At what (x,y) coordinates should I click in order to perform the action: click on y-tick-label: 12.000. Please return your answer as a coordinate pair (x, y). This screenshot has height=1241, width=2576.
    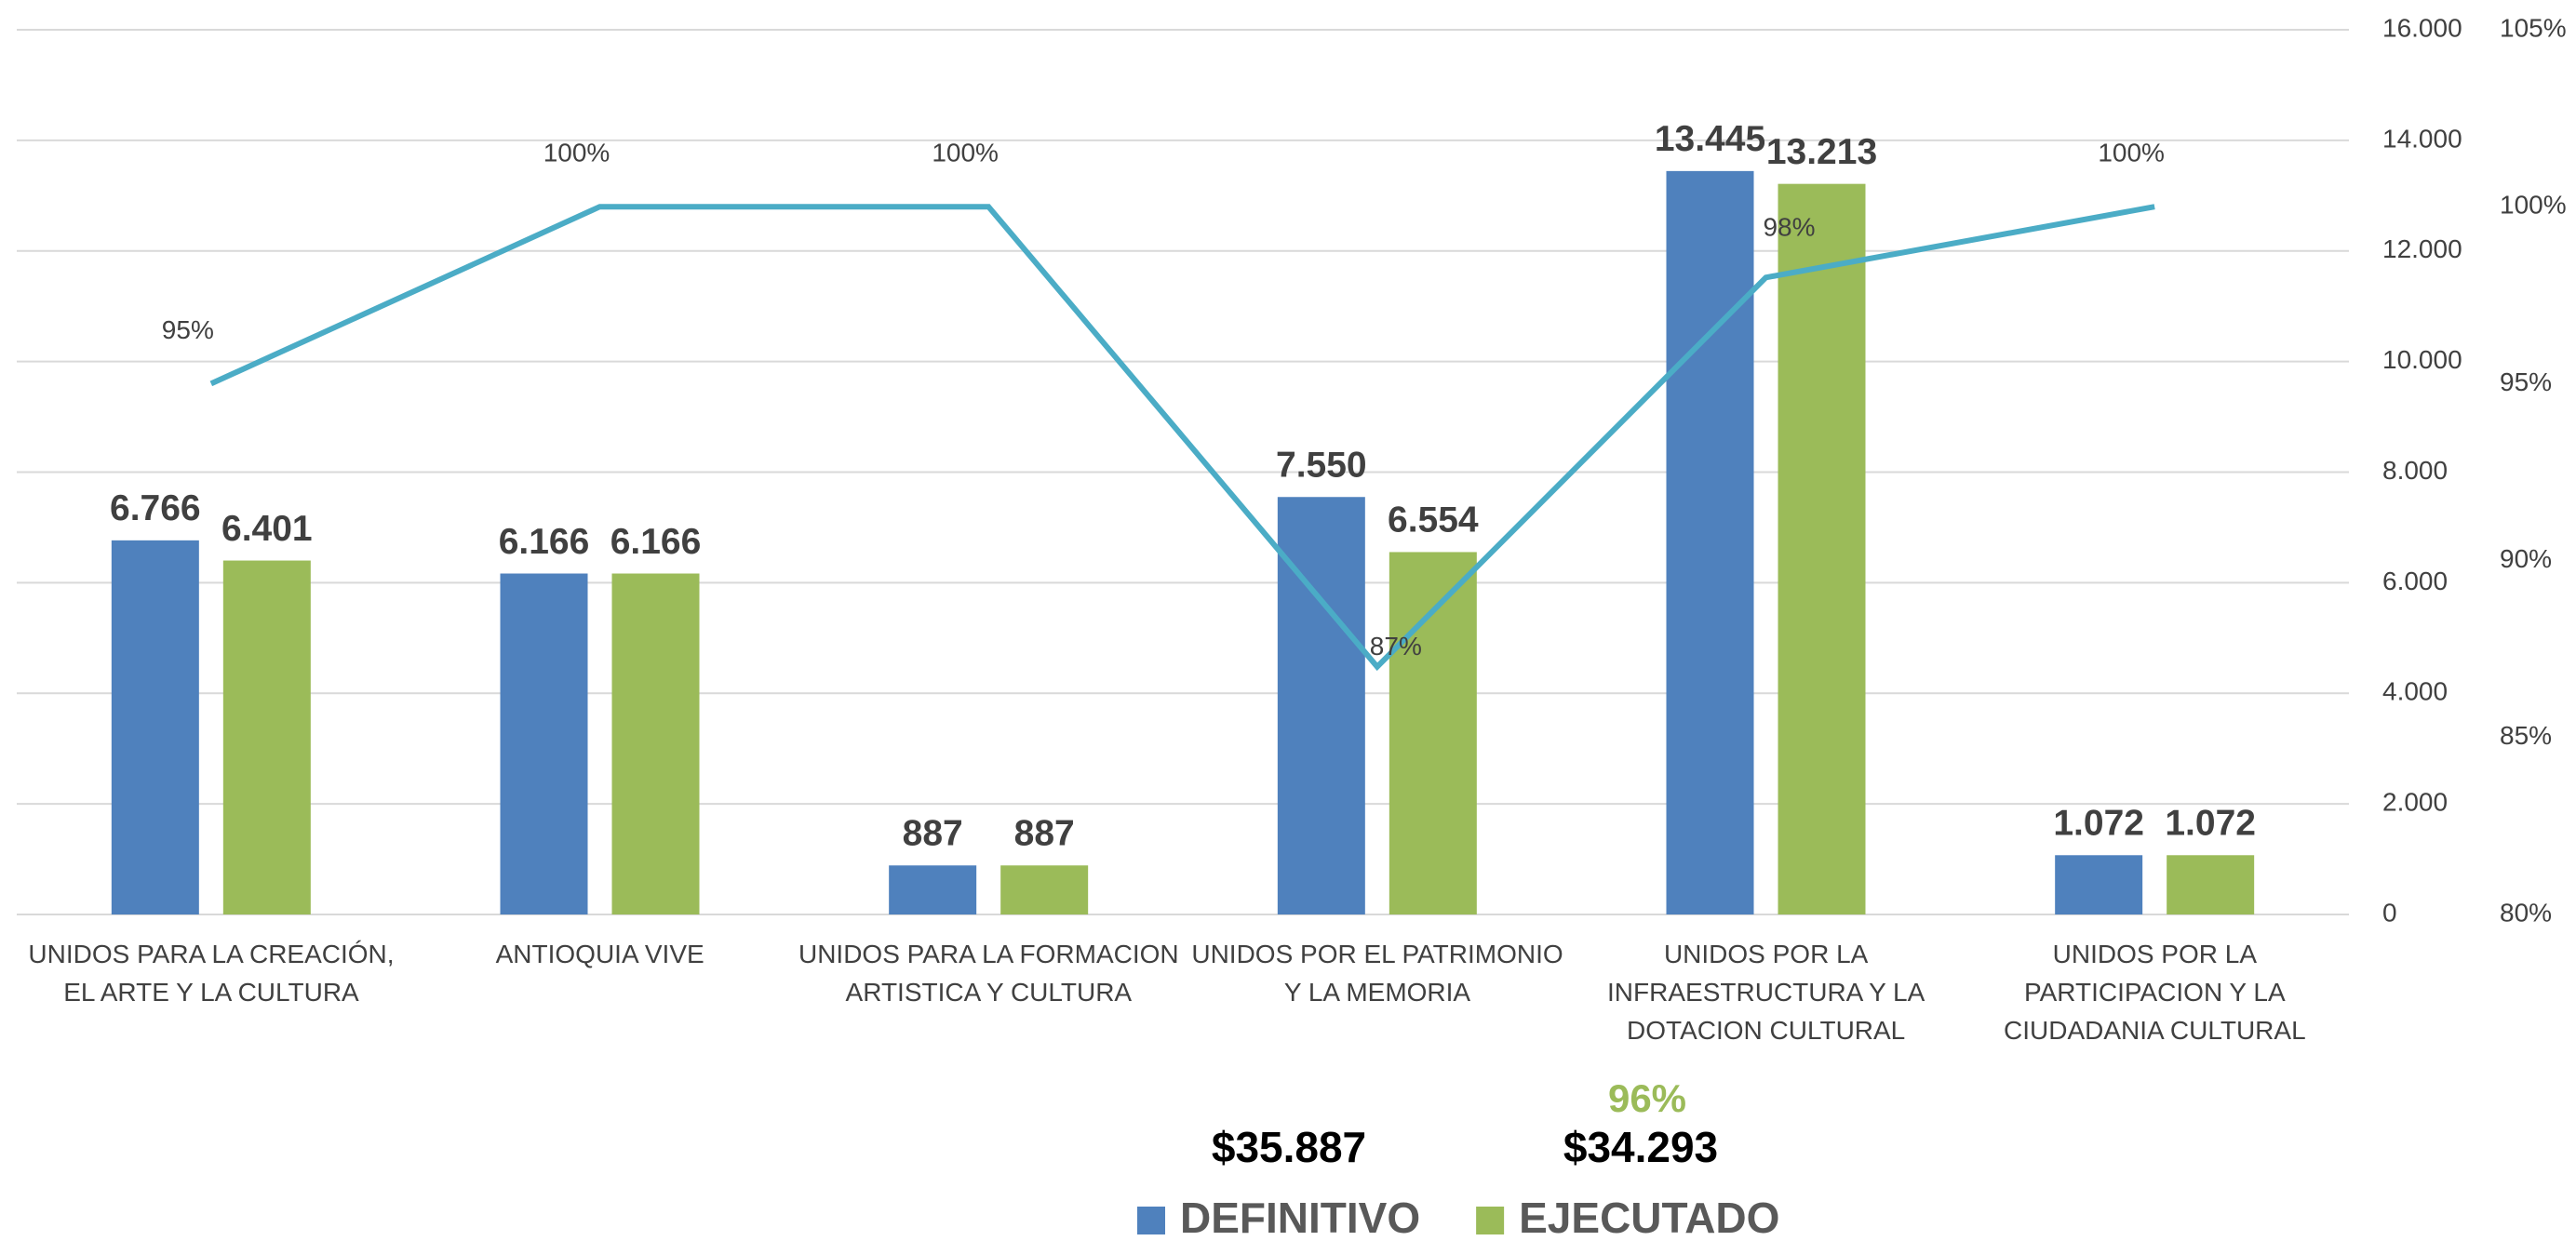
    Looking at the image, I should click on (2422, 249).